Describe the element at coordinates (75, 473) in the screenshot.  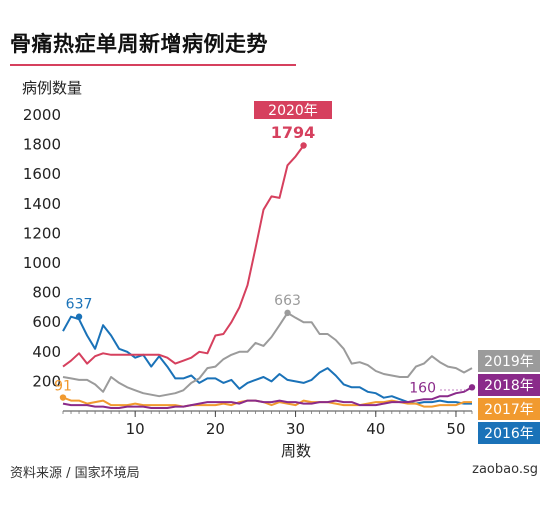
I see `source-note: 资料来源 / 国家环境局` at that location.